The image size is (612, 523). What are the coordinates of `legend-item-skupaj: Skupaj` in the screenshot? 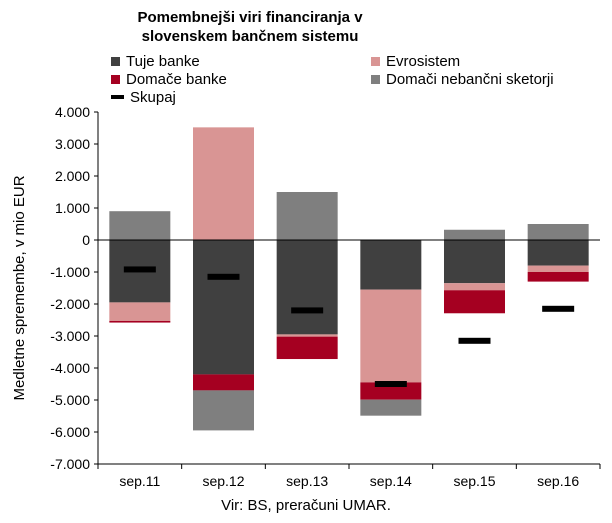 It's located at (143, 97).